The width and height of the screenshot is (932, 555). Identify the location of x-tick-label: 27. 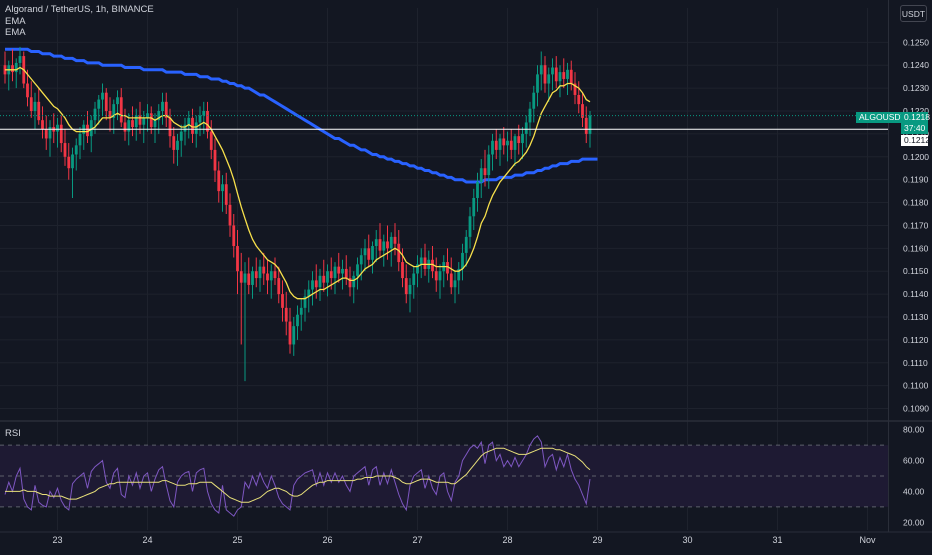
(417, 540).